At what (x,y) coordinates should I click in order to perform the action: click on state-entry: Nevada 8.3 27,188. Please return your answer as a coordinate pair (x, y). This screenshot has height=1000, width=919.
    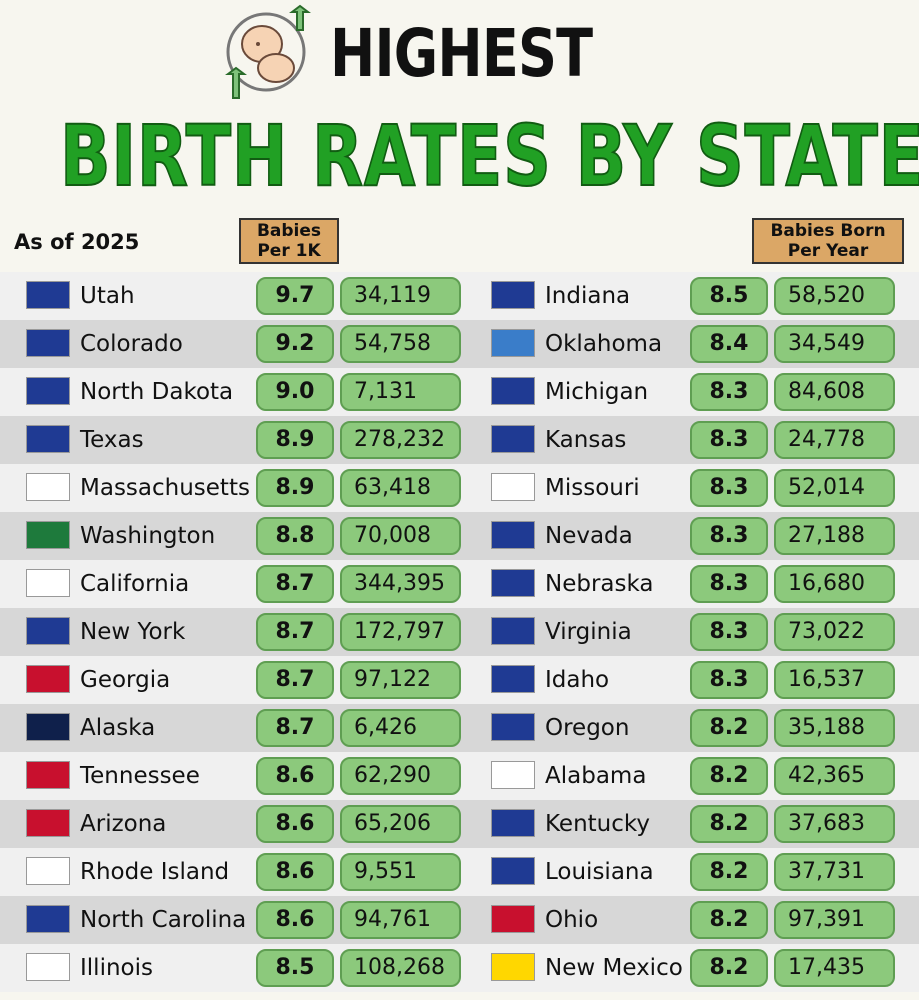
    Looking at the image, I should click on (459, 536).